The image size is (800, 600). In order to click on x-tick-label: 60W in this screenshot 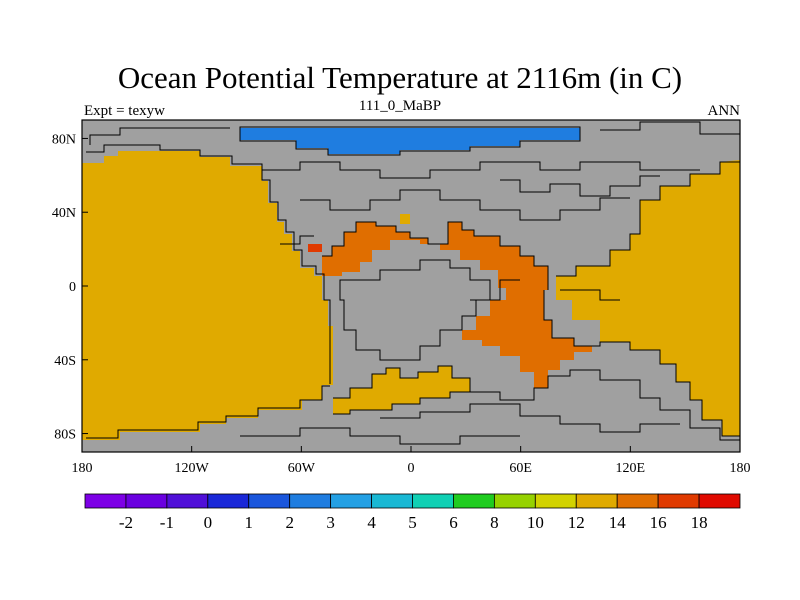, I will do `click(302, 468)`.